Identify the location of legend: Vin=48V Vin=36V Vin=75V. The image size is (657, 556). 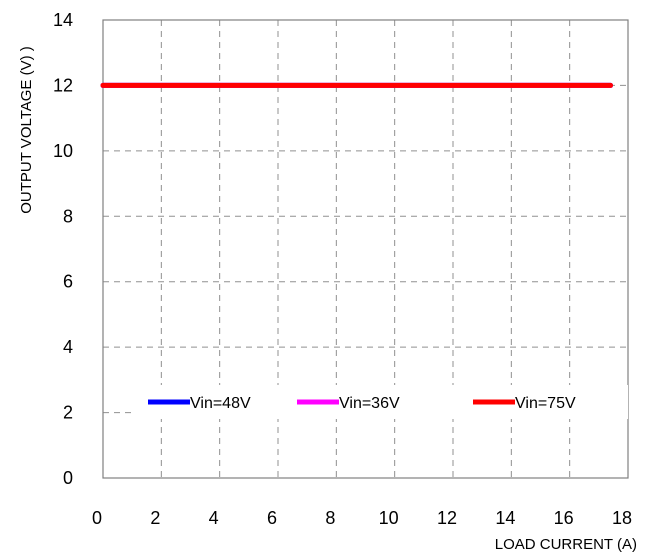
(380, 402).